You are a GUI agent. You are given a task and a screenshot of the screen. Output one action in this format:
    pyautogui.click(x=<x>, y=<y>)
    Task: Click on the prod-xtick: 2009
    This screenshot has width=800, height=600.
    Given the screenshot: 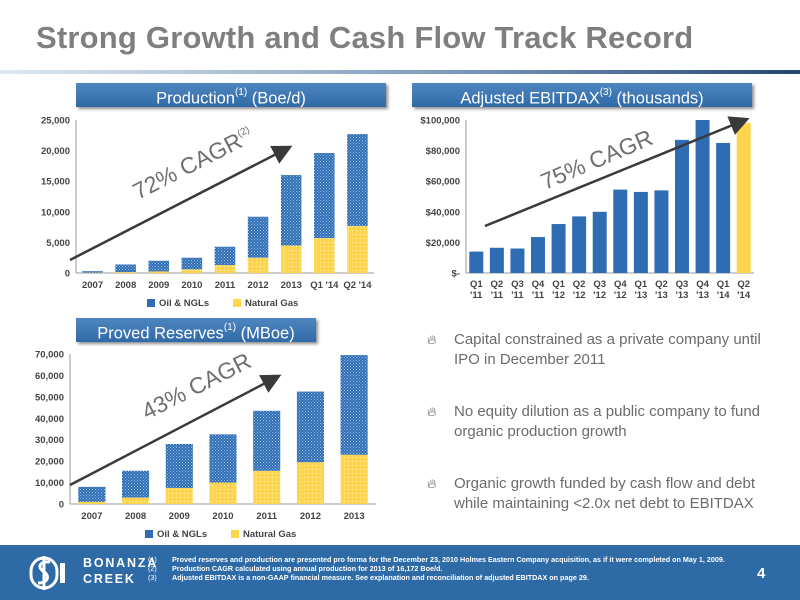 What is the action you would take?
    pyautogui.click(x=158, y=285)
    